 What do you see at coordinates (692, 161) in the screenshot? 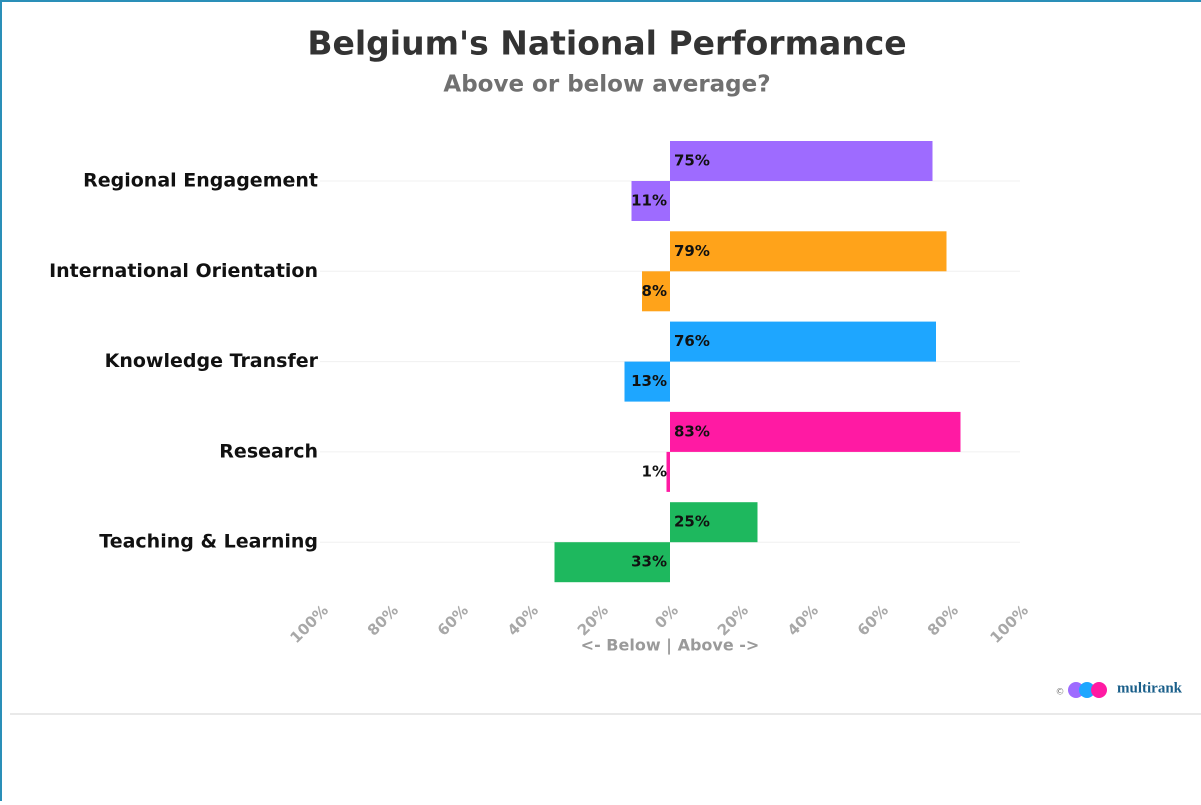
I see `data-label: 75%` at bounding box center [692, 161].